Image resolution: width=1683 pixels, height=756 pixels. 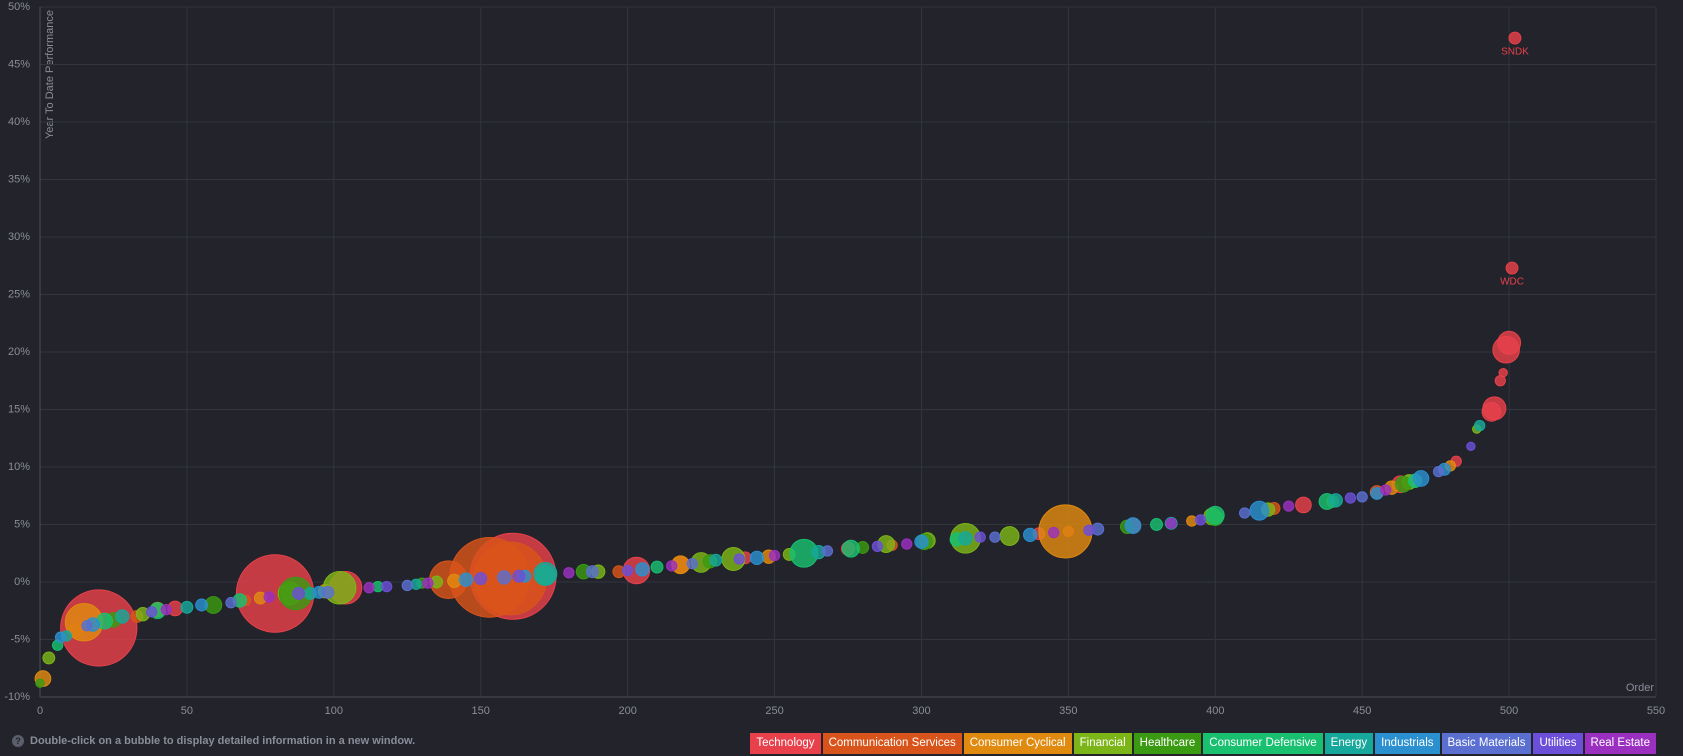 I want to click on legend-item: Consumer Cyclical, so click(x=1017, y=743).